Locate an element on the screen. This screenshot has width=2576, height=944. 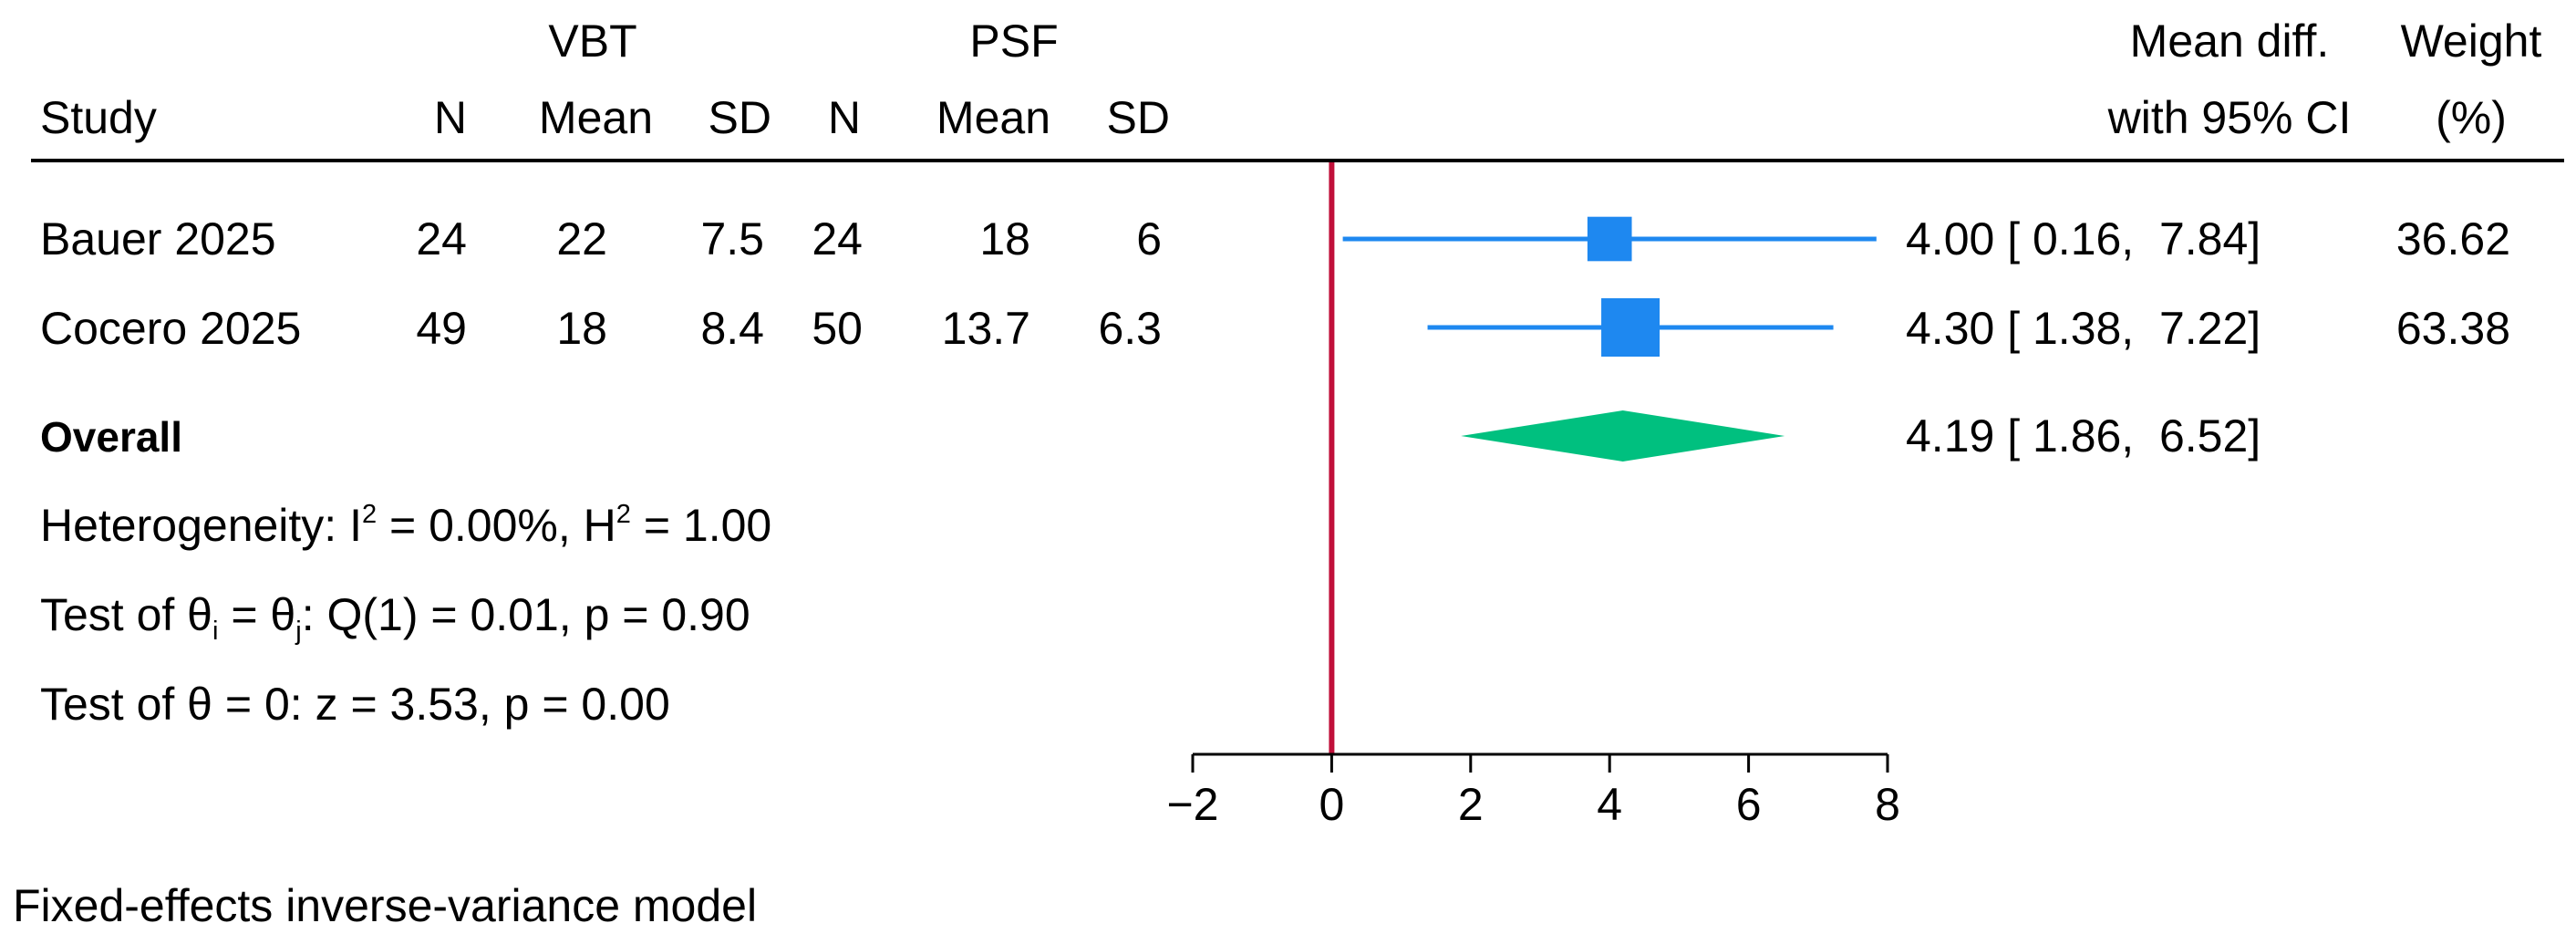
vbt-group-header: VBT is located at coordinates (592, 41).